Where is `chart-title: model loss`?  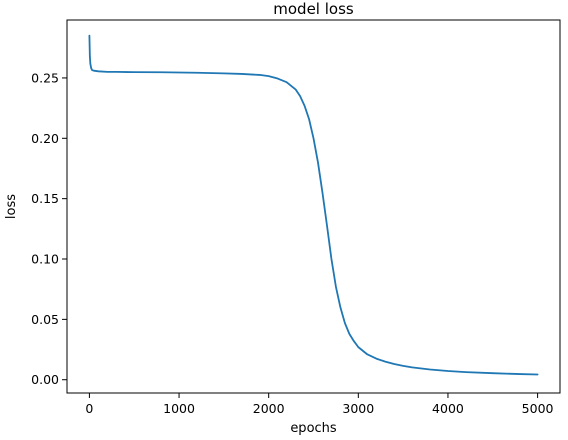 chart-title: model loss is located at coordinates (313, 9).